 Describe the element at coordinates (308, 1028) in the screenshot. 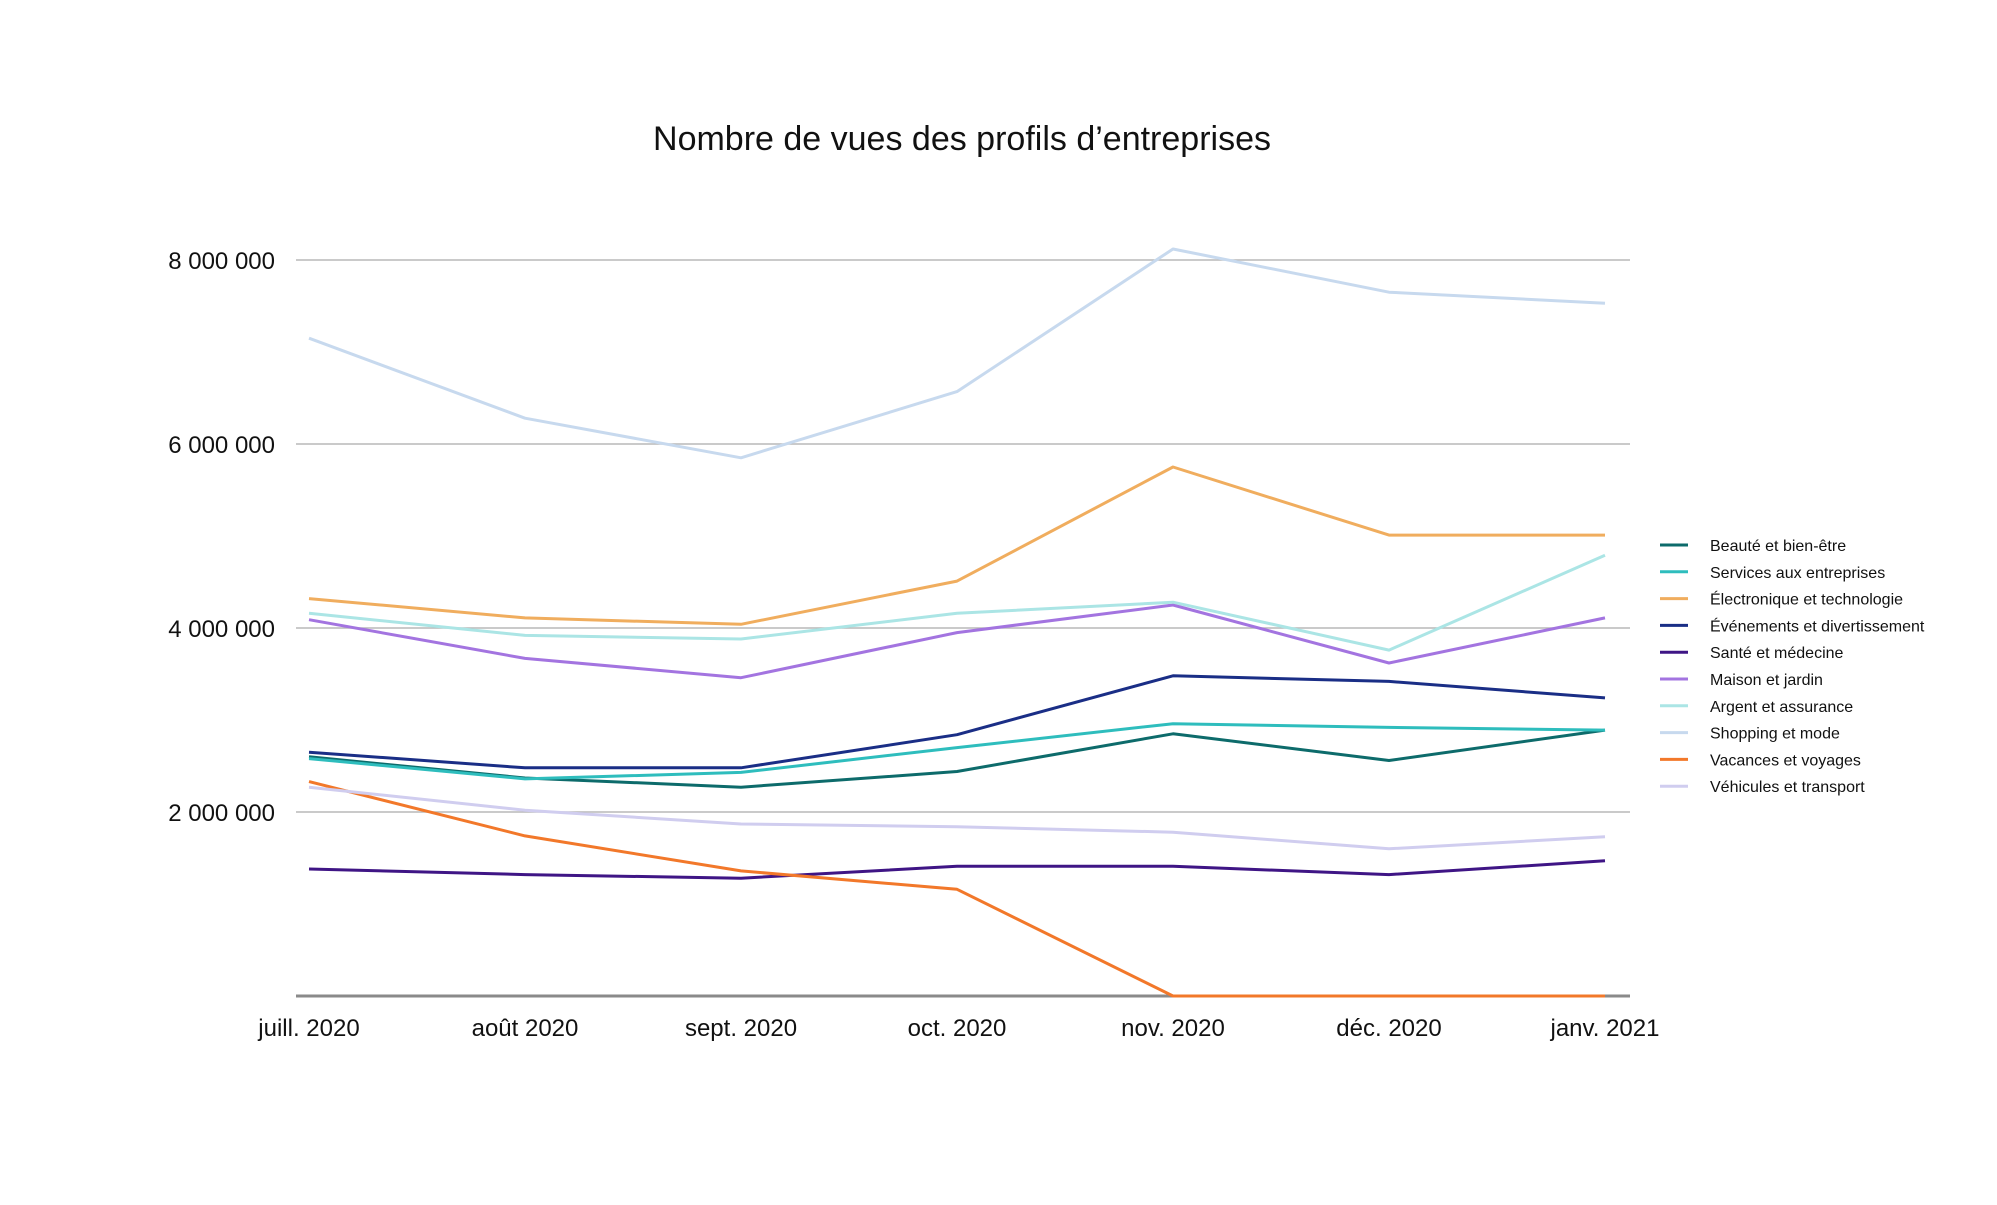

I see `x-tick-label: juill. 2020` at that location.